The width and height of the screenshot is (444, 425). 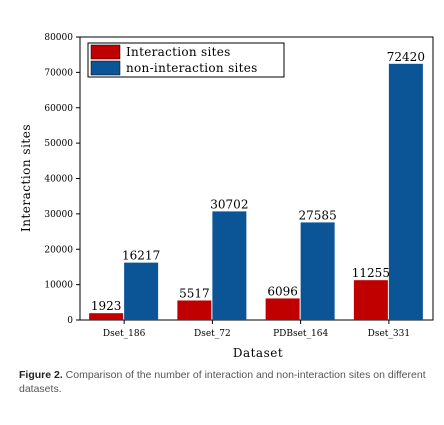 I want to click on y-tick-label: 60000, so click(x=58, y=109).